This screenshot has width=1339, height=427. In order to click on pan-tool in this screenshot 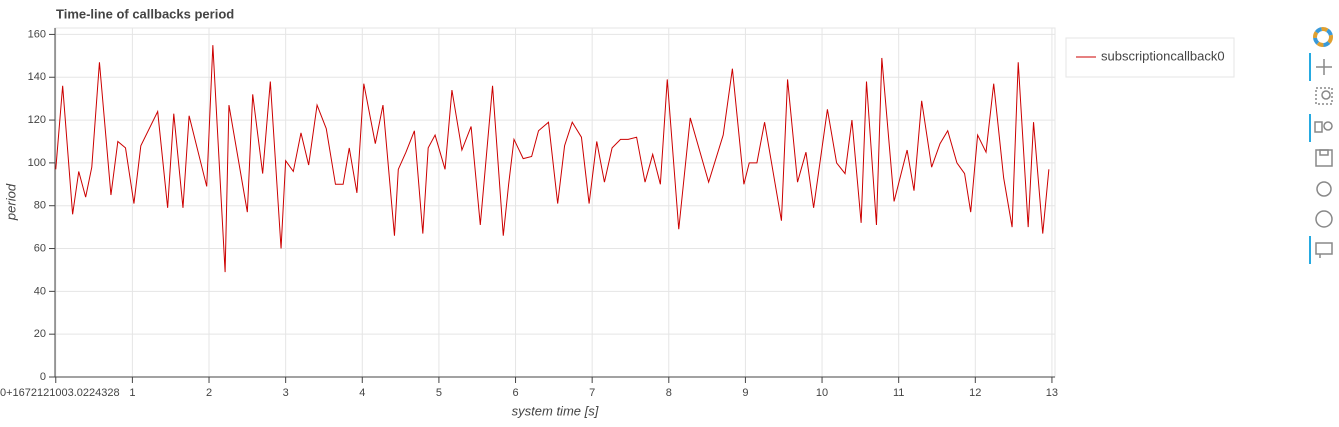, I will do `click(1324, 67)`.